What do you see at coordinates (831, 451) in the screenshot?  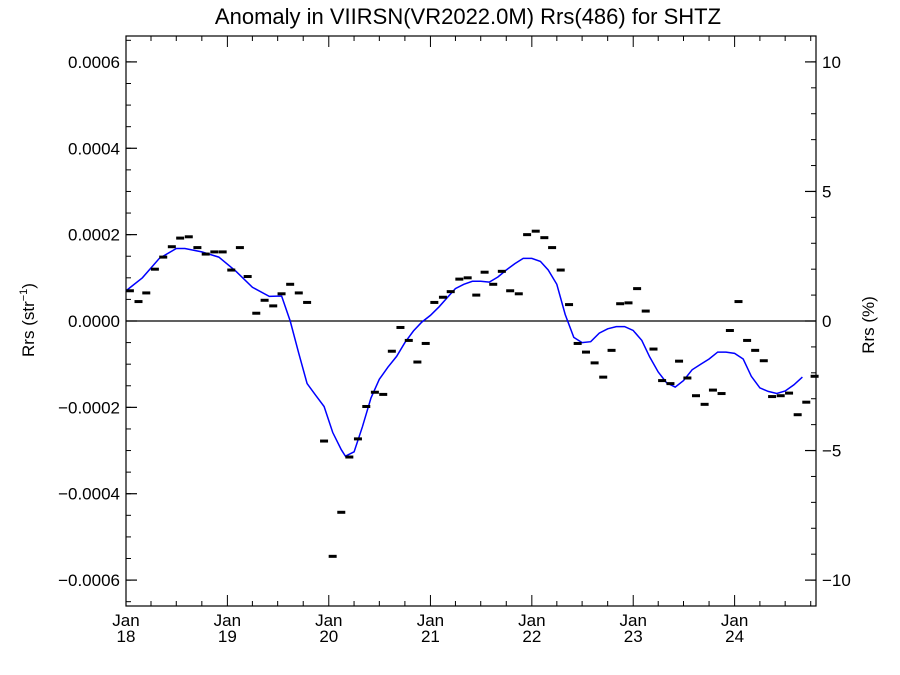 I see `right-tick-label: −5` at bounding box center [831, 451].